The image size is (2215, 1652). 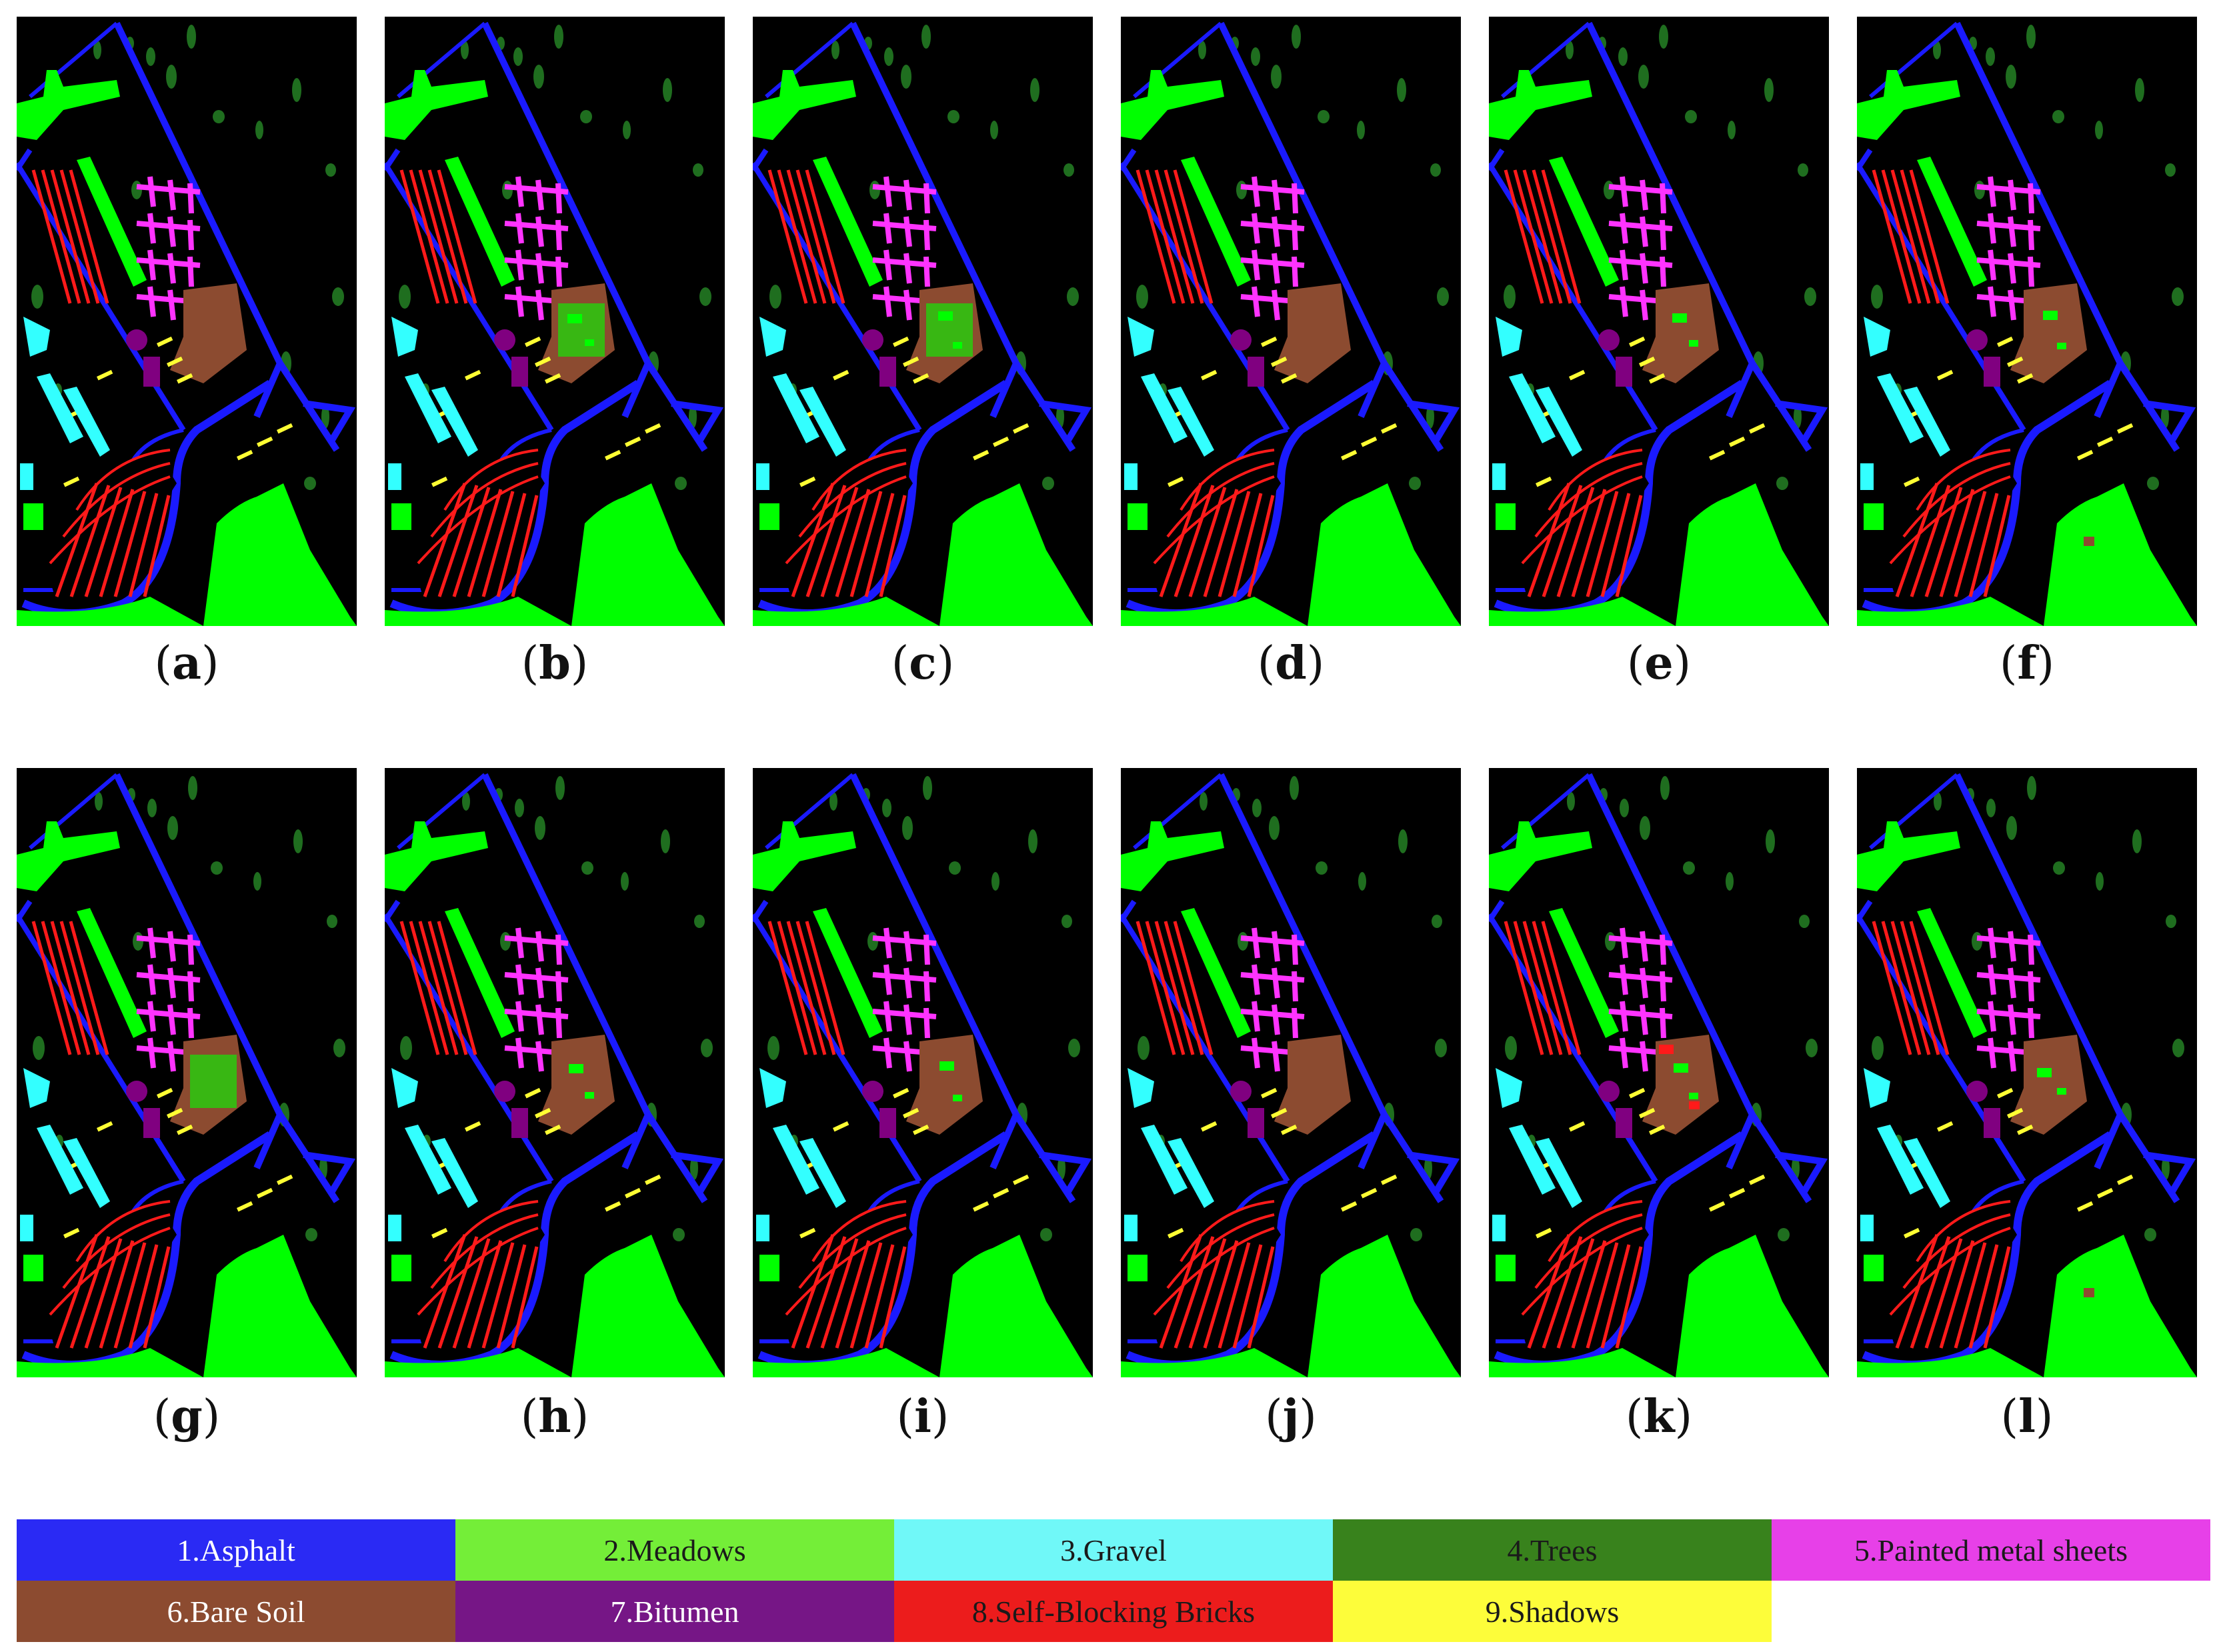 What do you see at coordinates (2027, 321) in the screenshot?
I see `classification-map-f` at bounding box center [2027, 321].